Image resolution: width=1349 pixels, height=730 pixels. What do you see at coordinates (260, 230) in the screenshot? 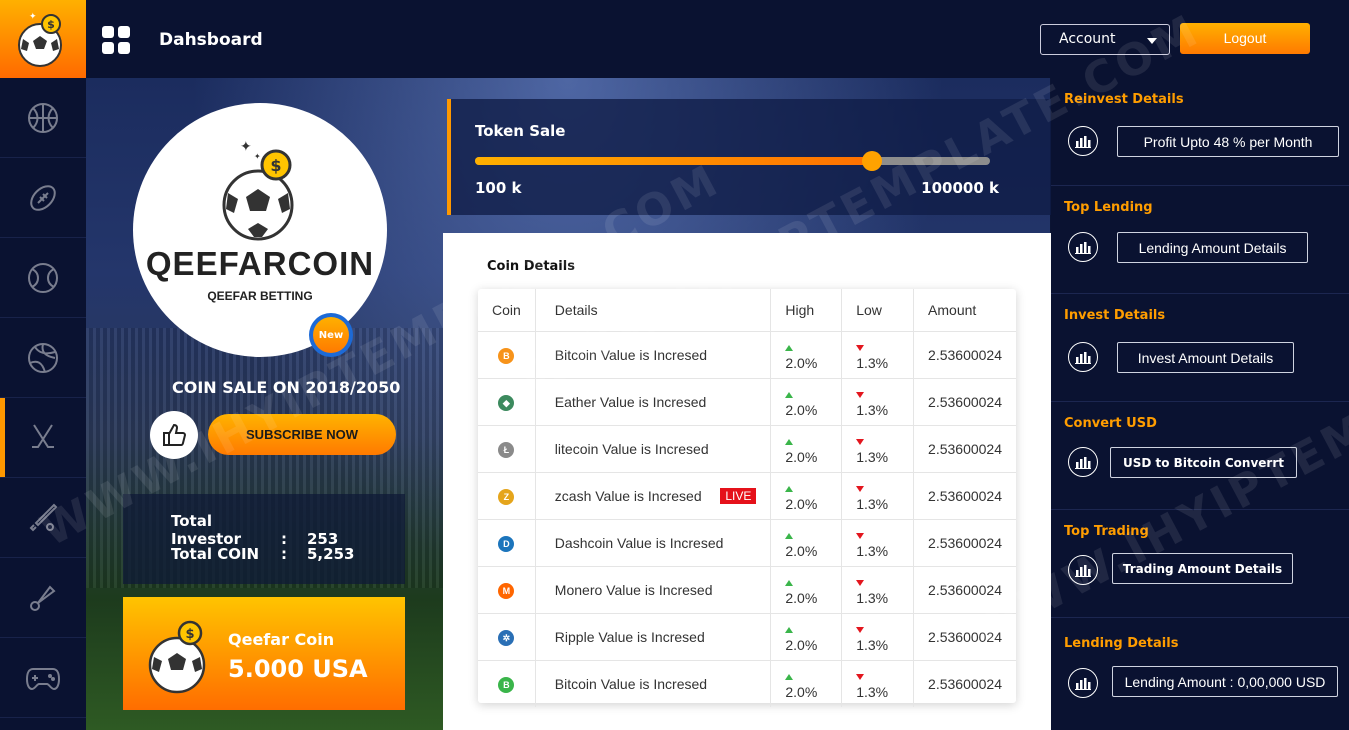
I see `brand-circle: $ ✦ ✦ QEEFARCOIN QEEFAR BETTING` at bounding box center [260, 230].